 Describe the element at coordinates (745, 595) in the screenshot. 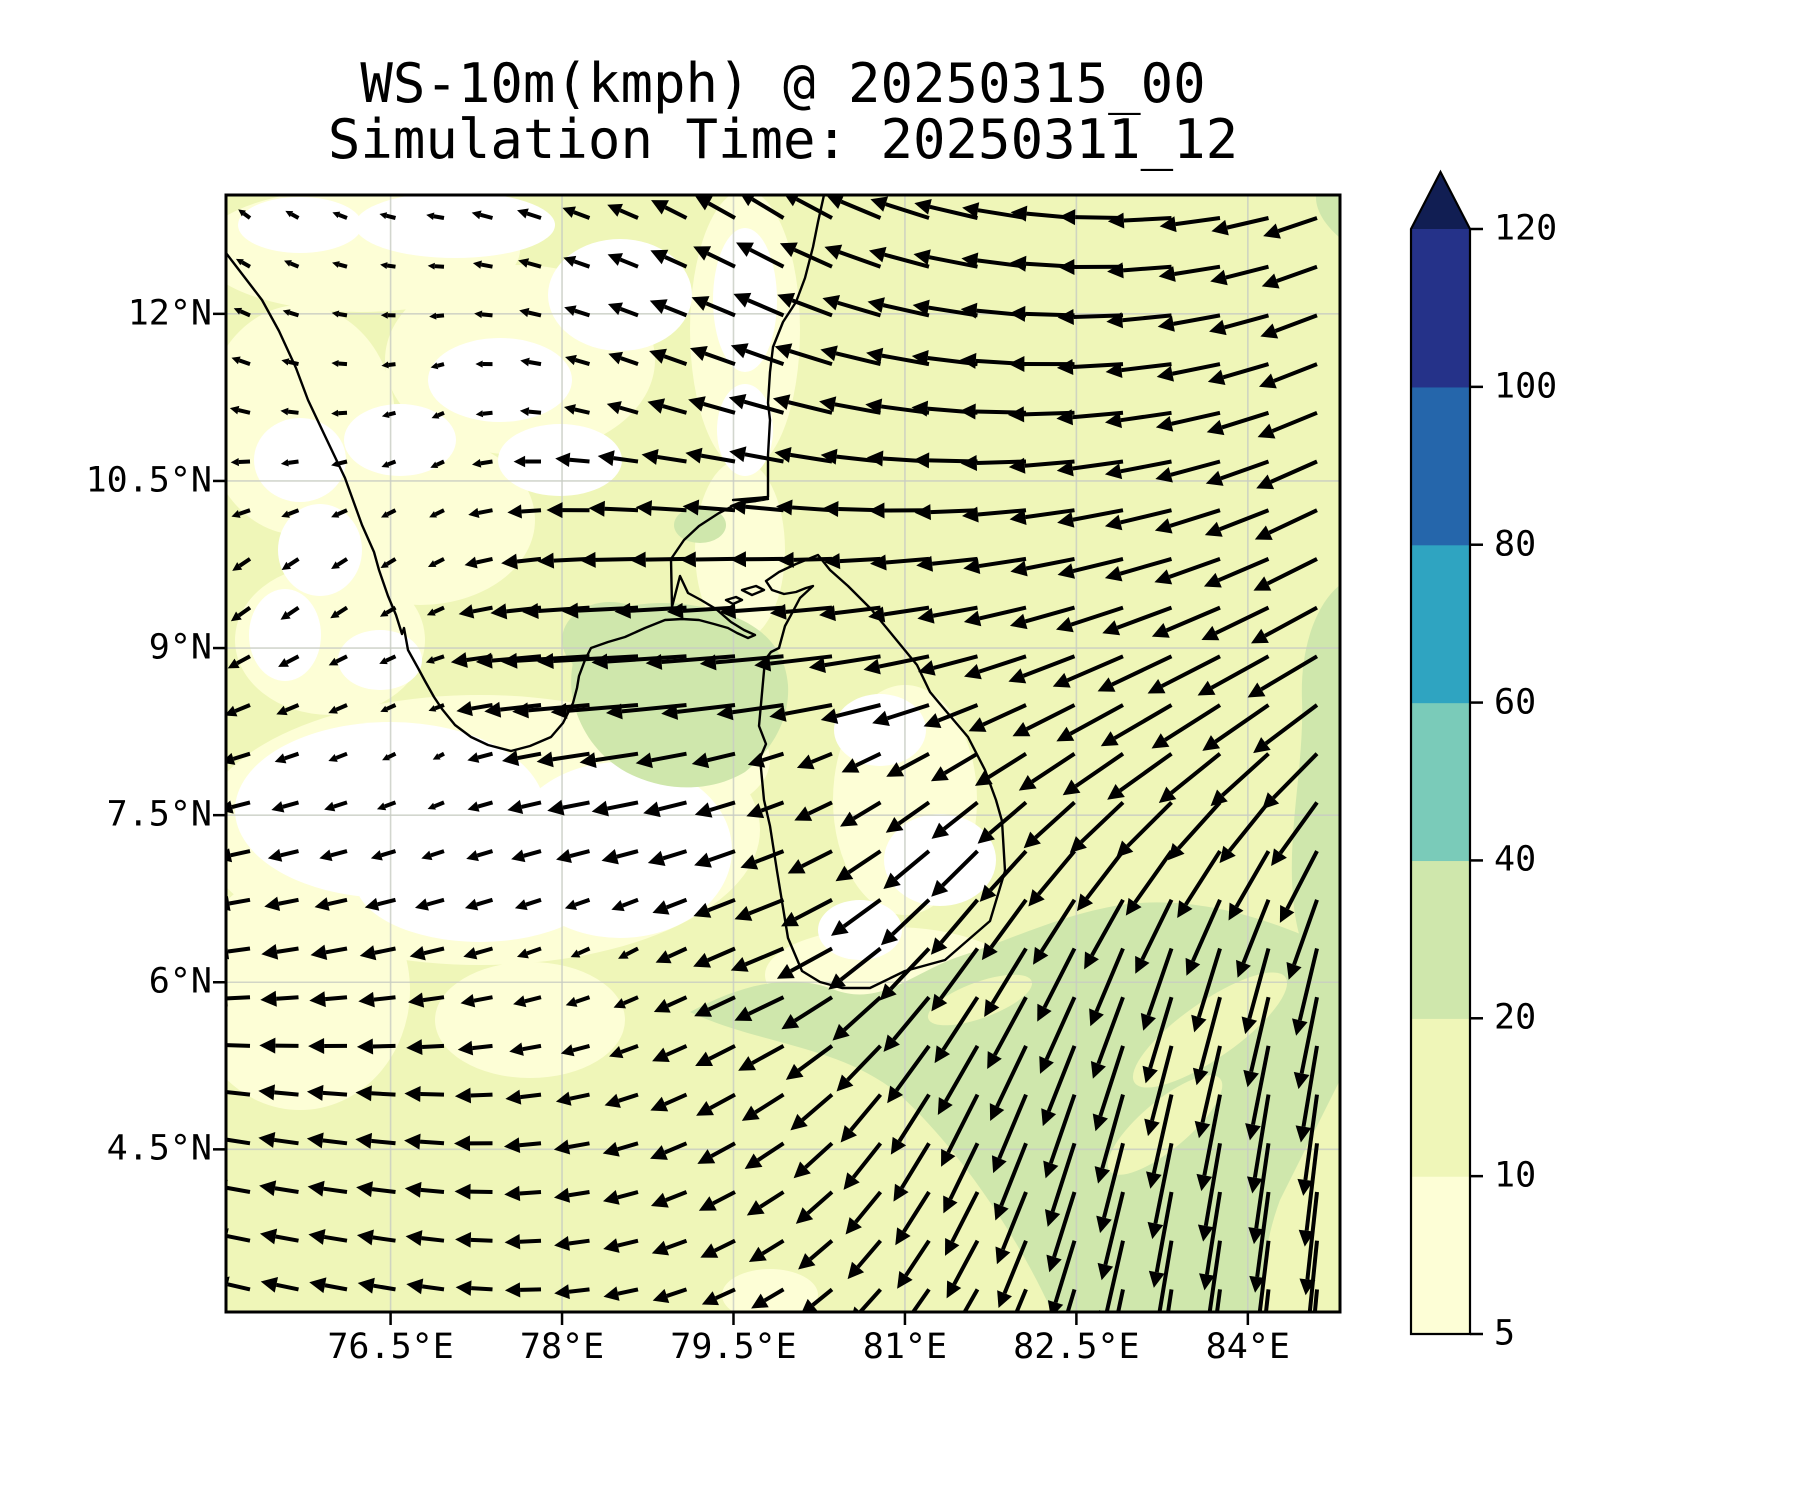

I see `jaffna-islands` at that location.